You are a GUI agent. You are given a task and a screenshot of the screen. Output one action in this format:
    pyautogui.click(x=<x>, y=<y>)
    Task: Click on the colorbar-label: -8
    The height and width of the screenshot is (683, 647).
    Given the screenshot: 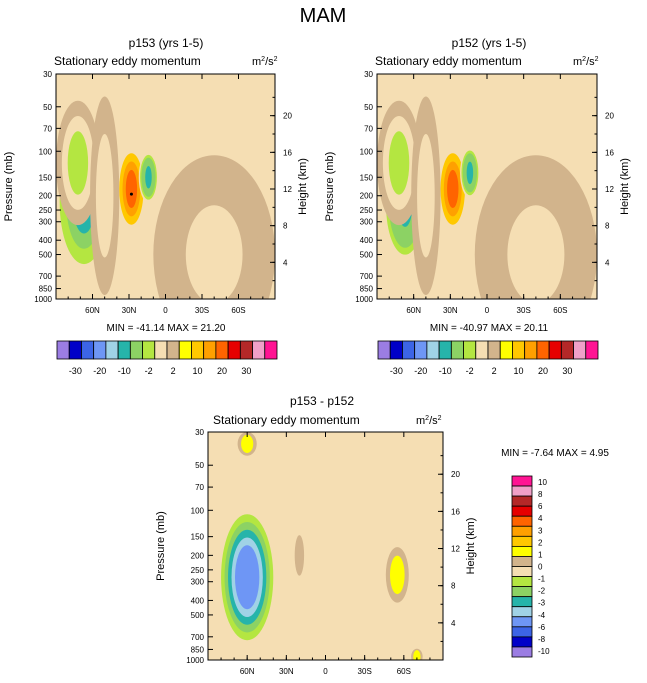 What is the action you would take?
    pyautogui.click(x=542, y=639)
    